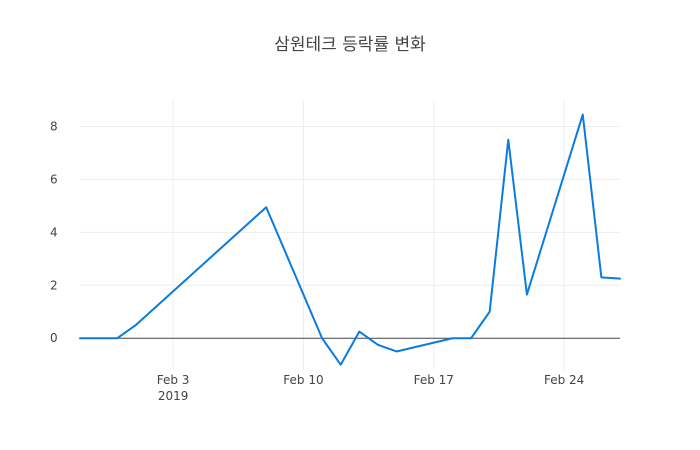 The image size is (700, 450). What do you see at coordinates (173, 380) in the screenshot?
I see `x-tick-label: Feb 3` at bounding box center [173, 380].